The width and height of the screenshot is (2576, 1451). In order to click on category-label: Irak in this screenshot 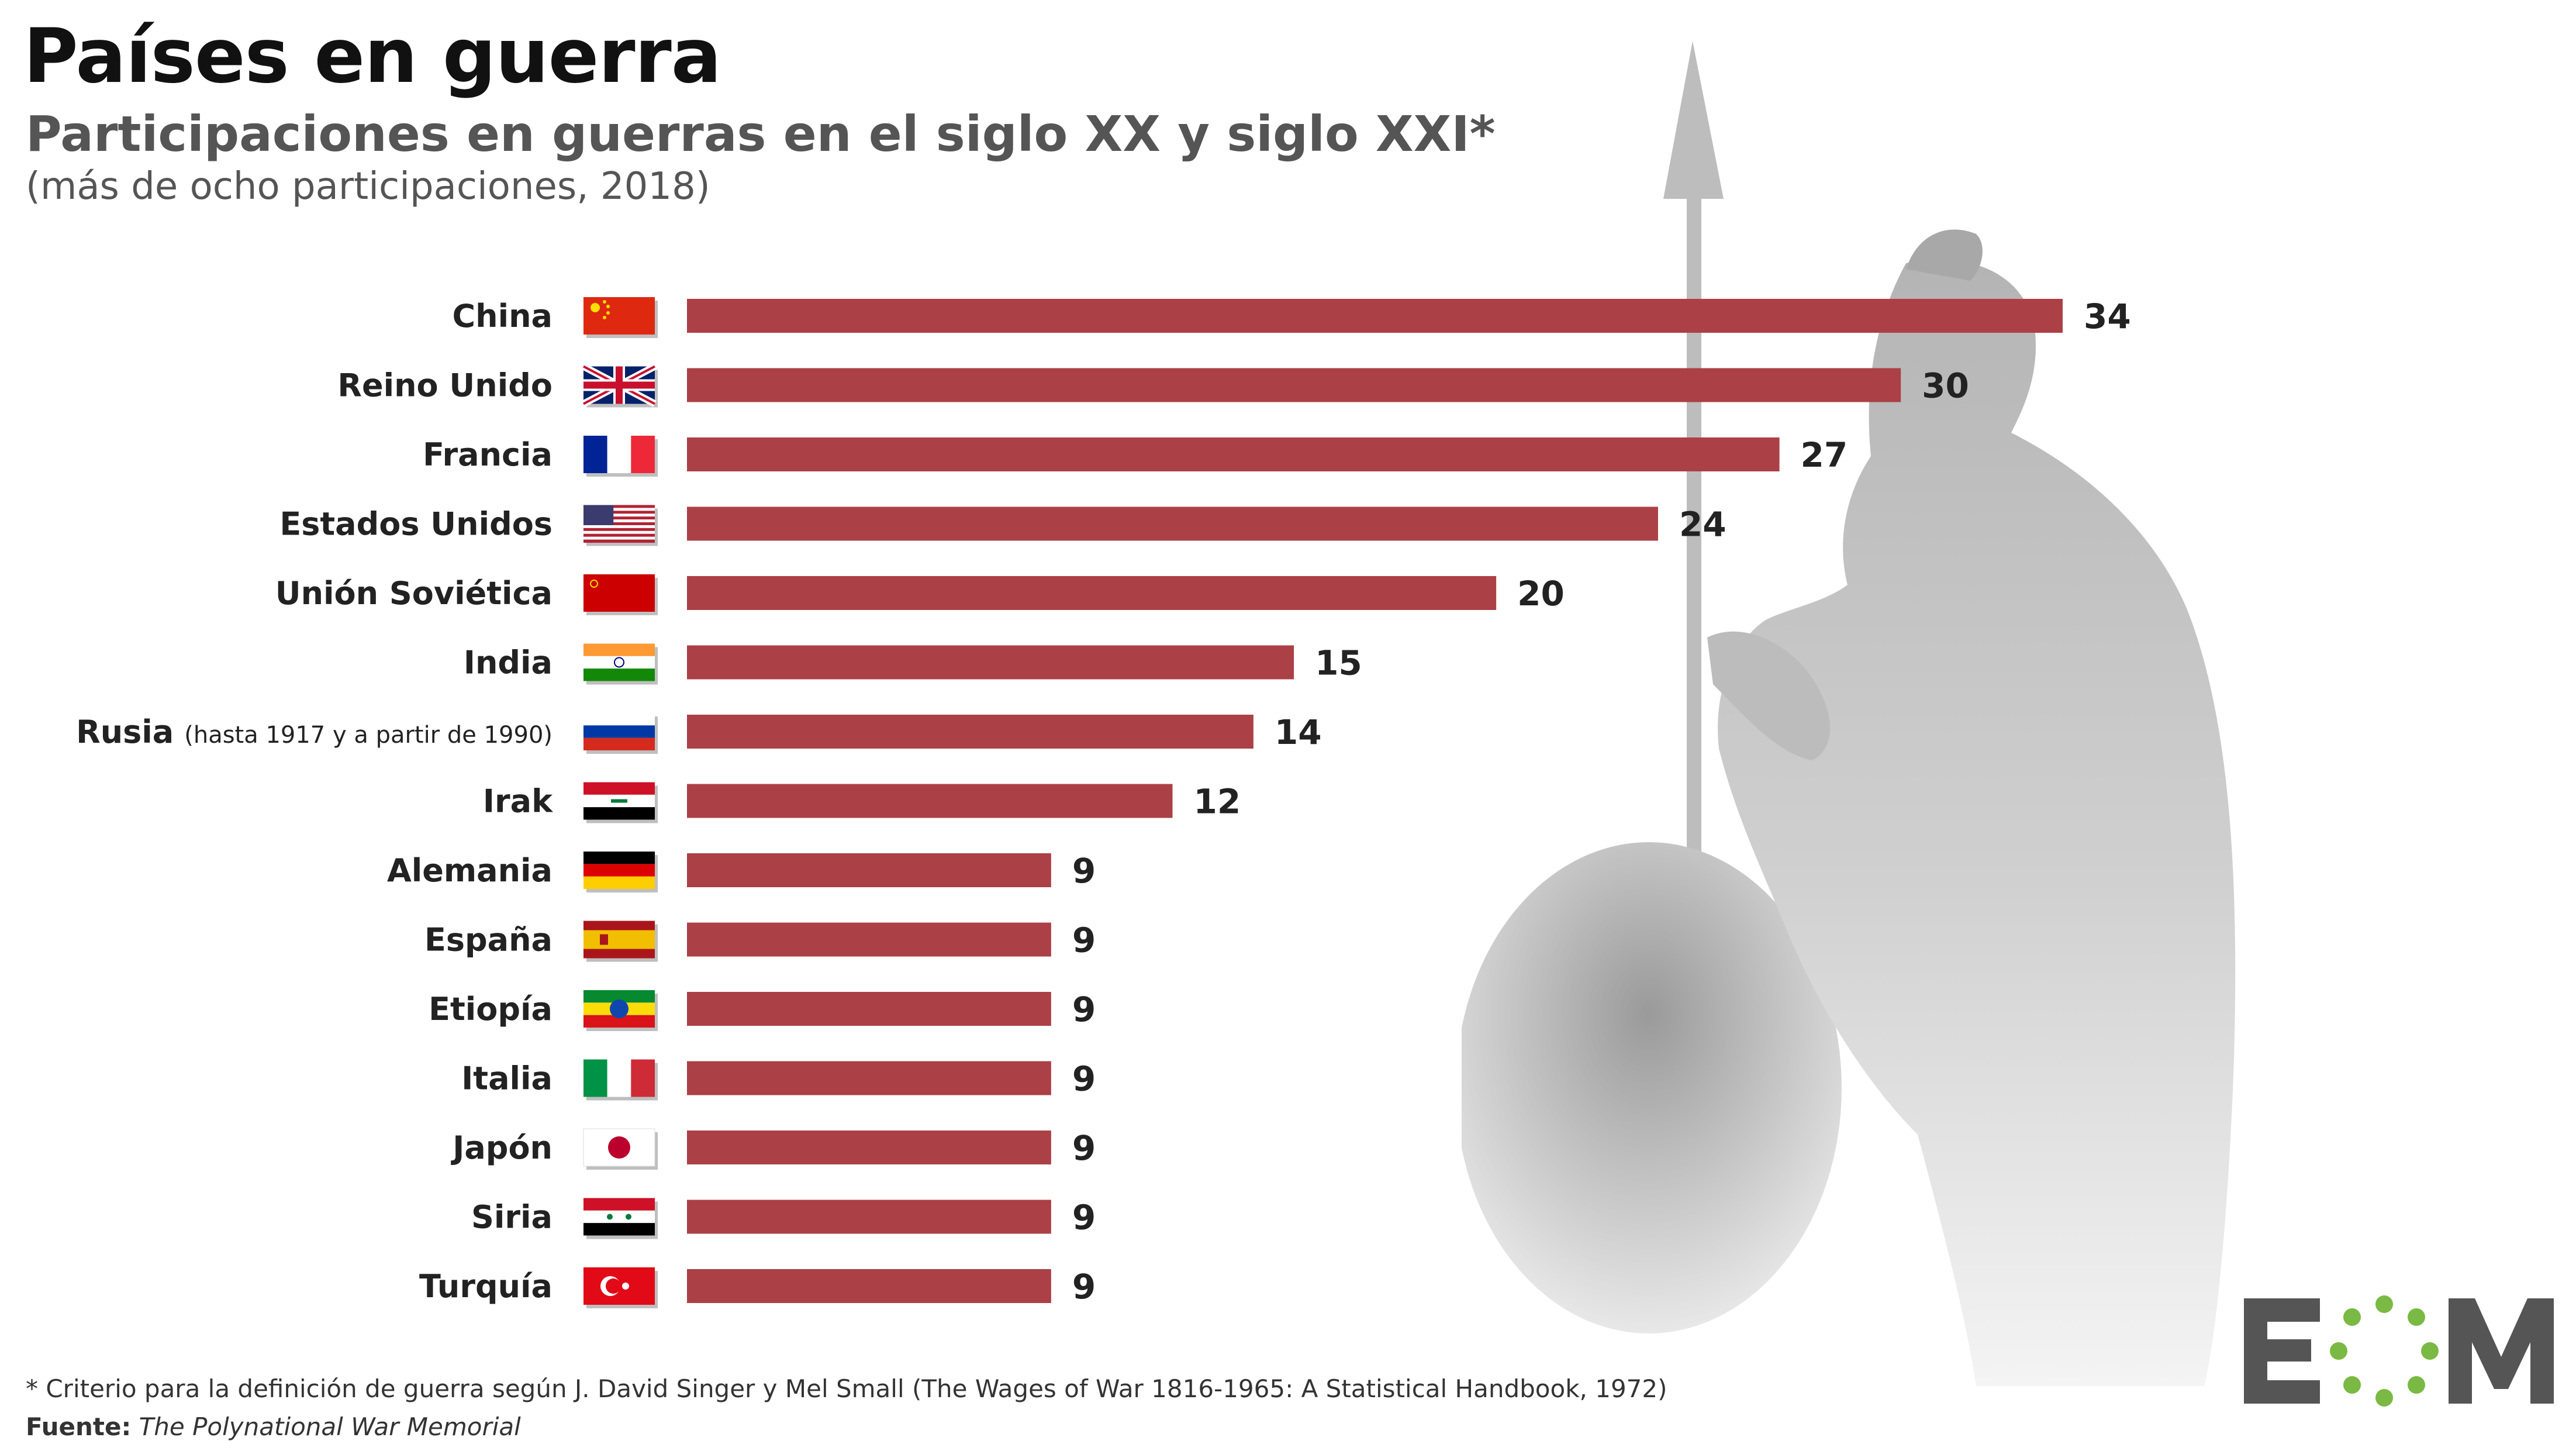, I will do `click(518, 801)`.